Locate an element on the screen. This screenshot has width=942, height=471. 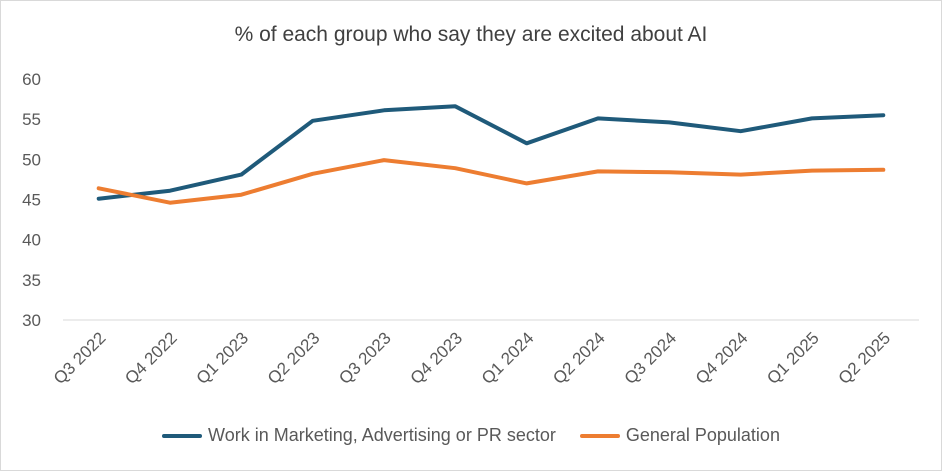
x-tick-label: Q1 2023 is located at coordinates (223, 358).